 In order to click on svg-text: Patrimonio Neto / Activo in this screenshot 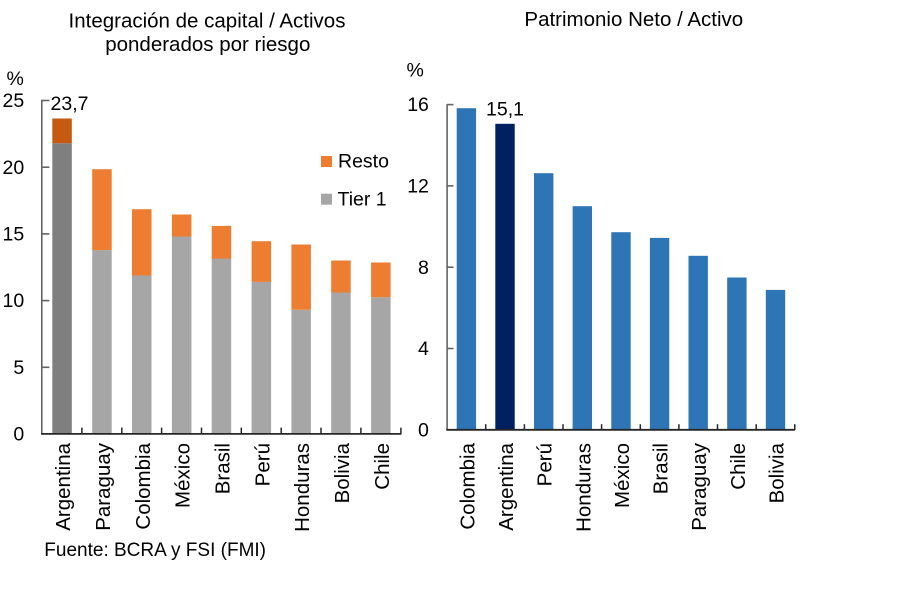, I will do `click(633, 19)`.